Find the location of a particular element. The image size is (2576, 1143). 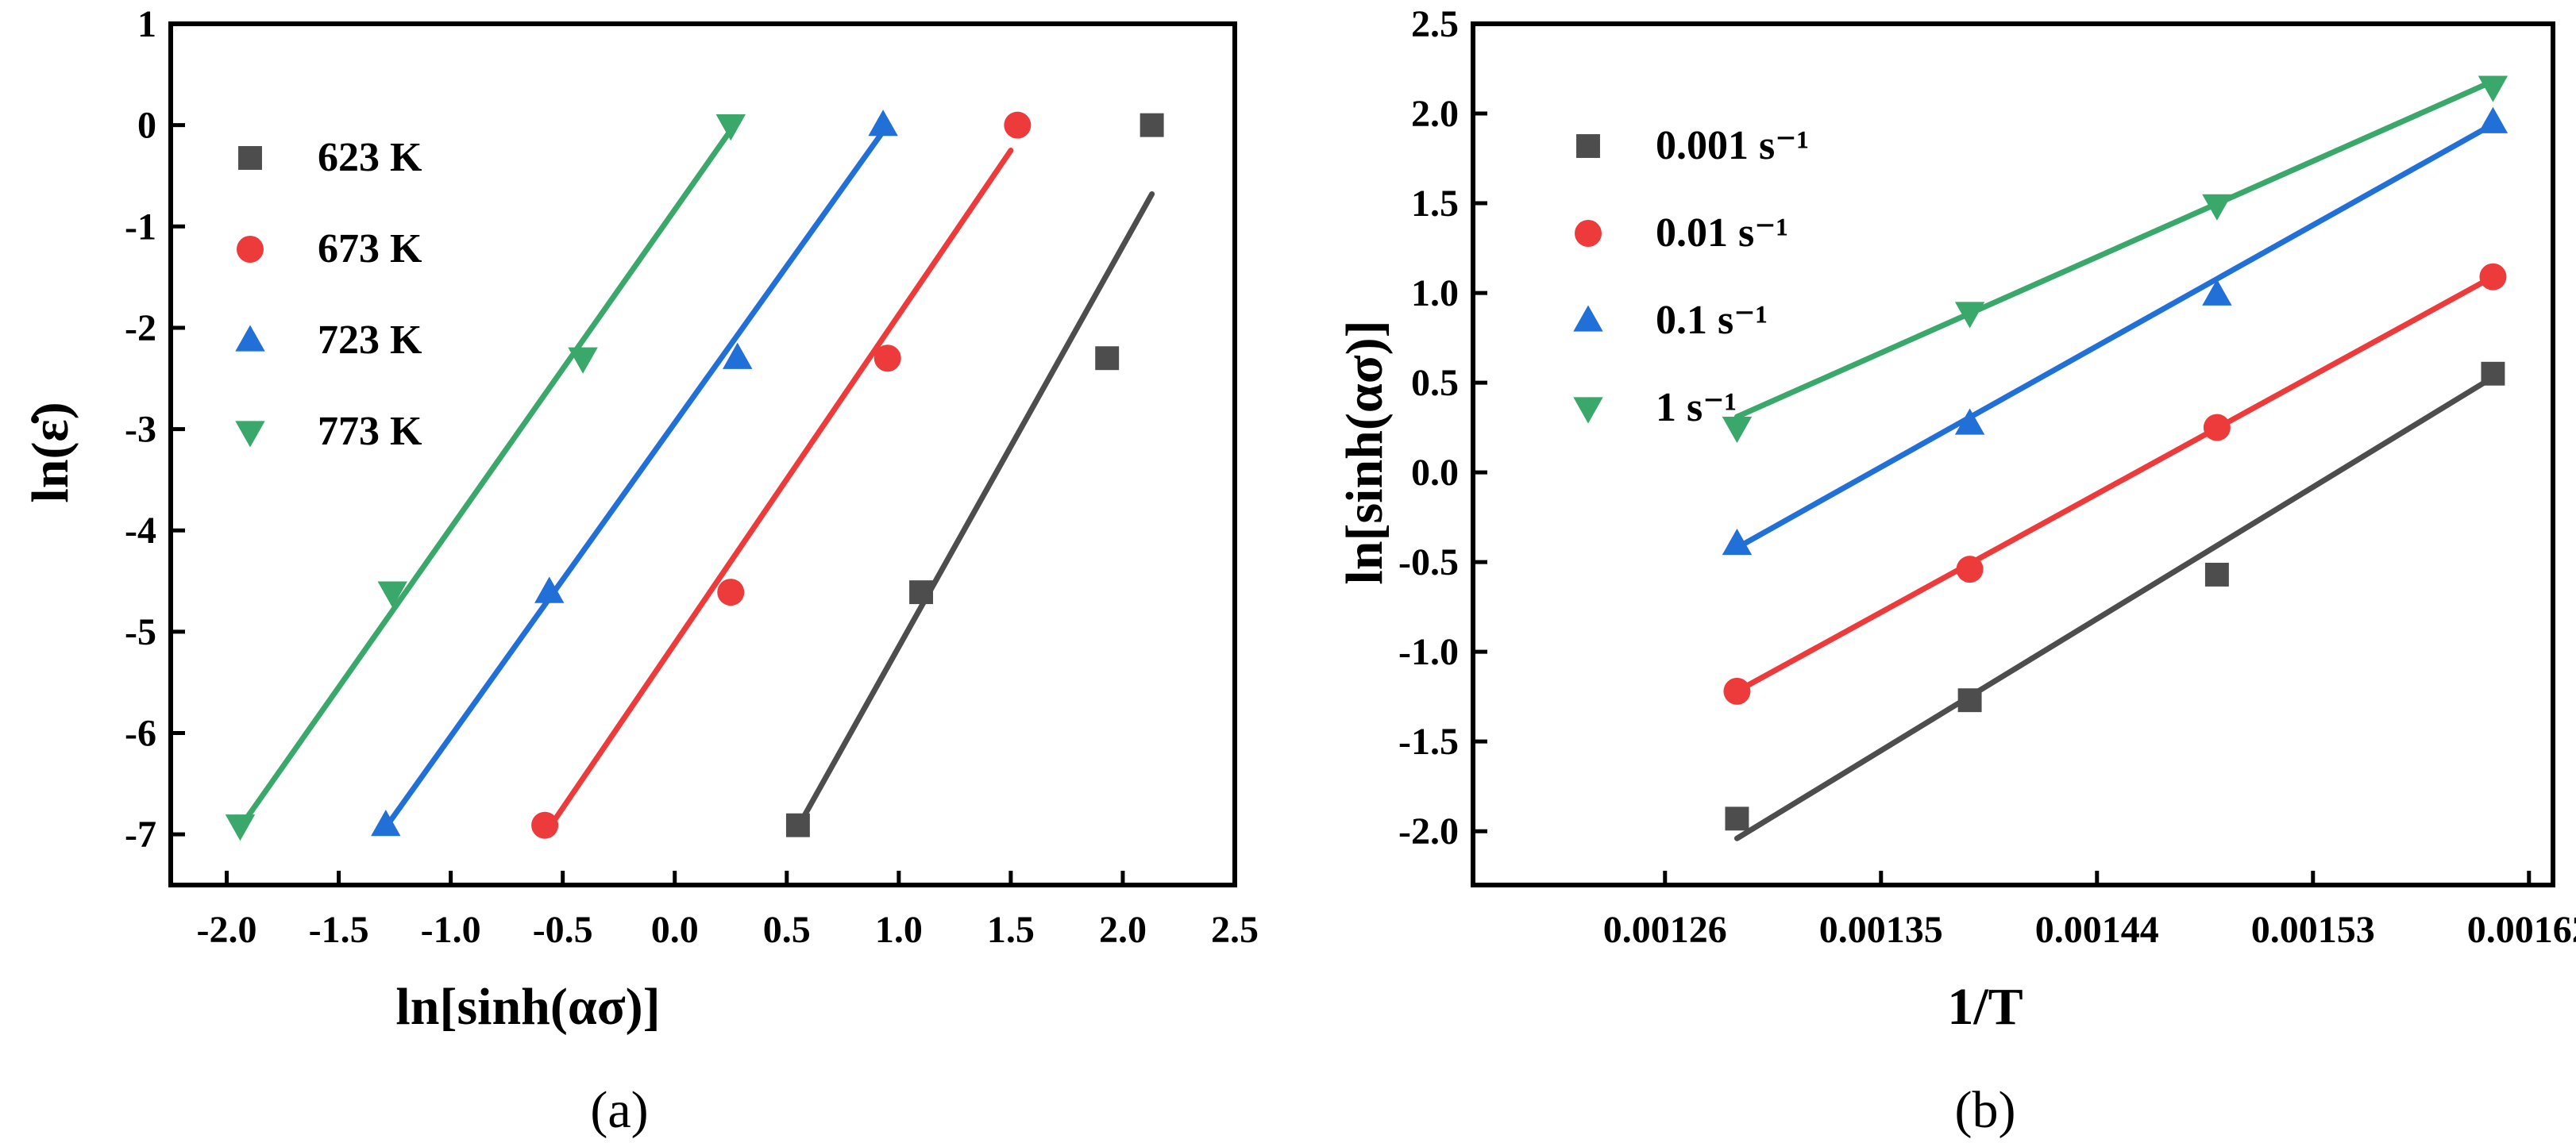

y-tick-label: 2.0 is located at coordinates (1435, 114).